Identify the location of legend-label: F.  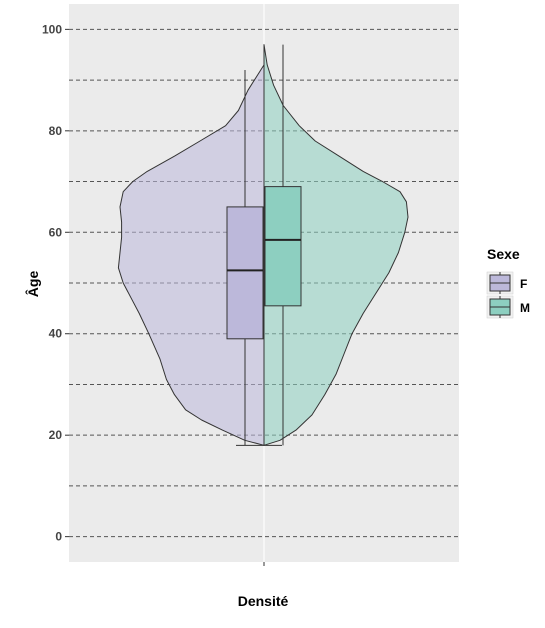
(523, 284).